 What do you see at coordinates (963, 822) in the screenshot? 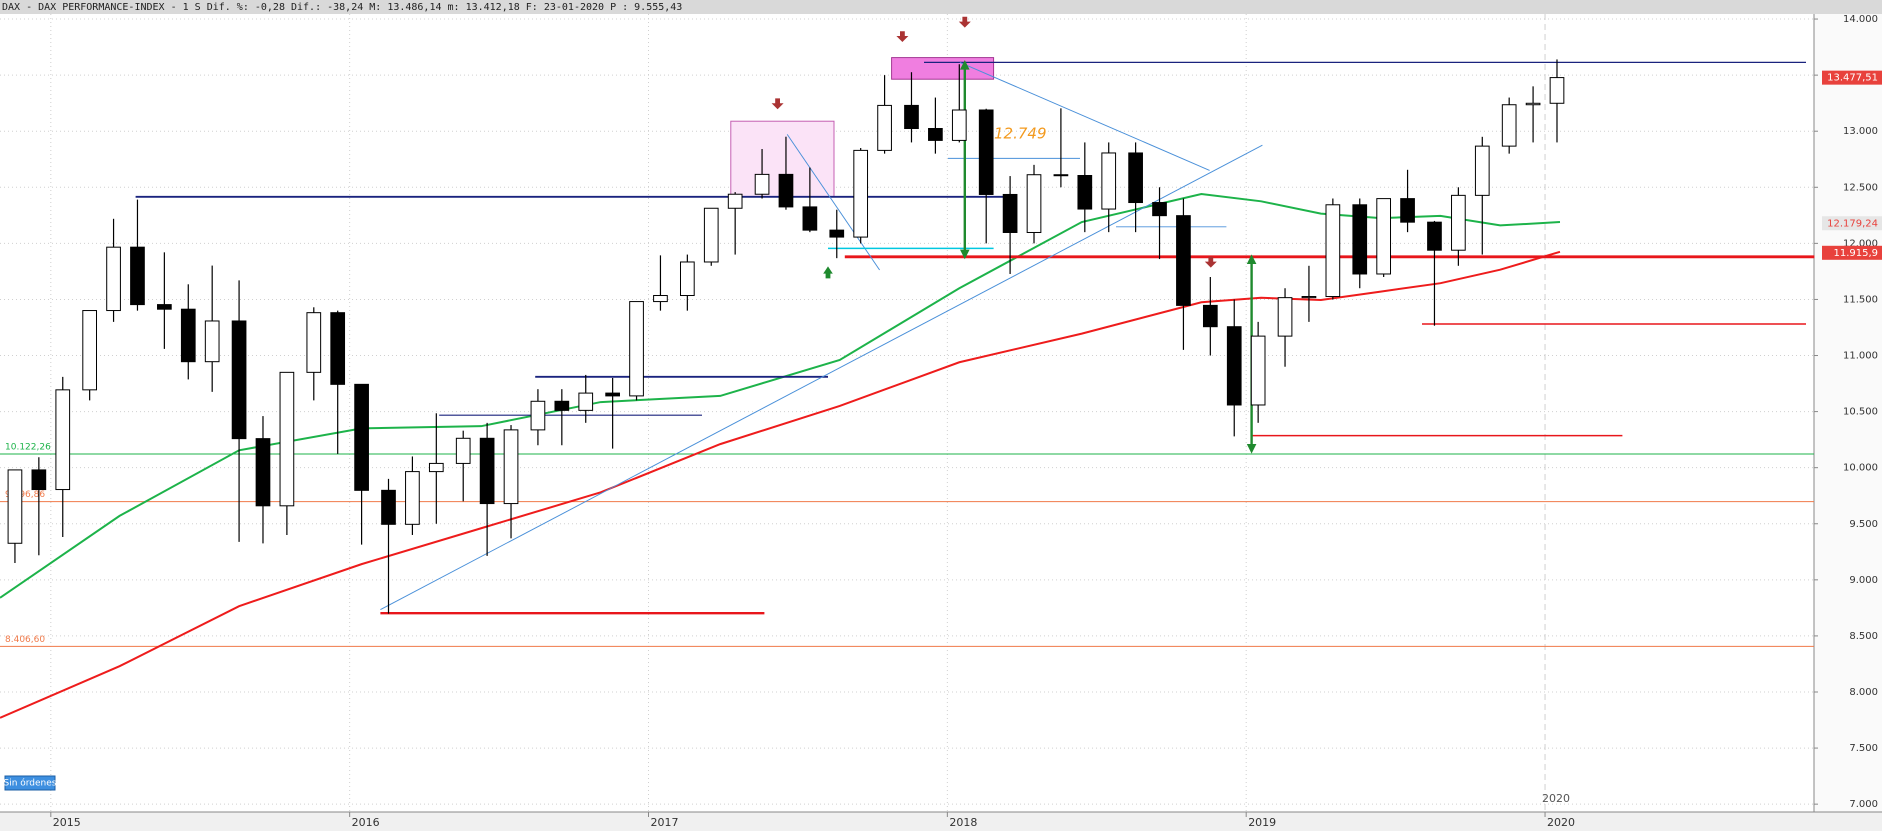
I see `x-tick-label: 2018` at bounding box center [963, 822].